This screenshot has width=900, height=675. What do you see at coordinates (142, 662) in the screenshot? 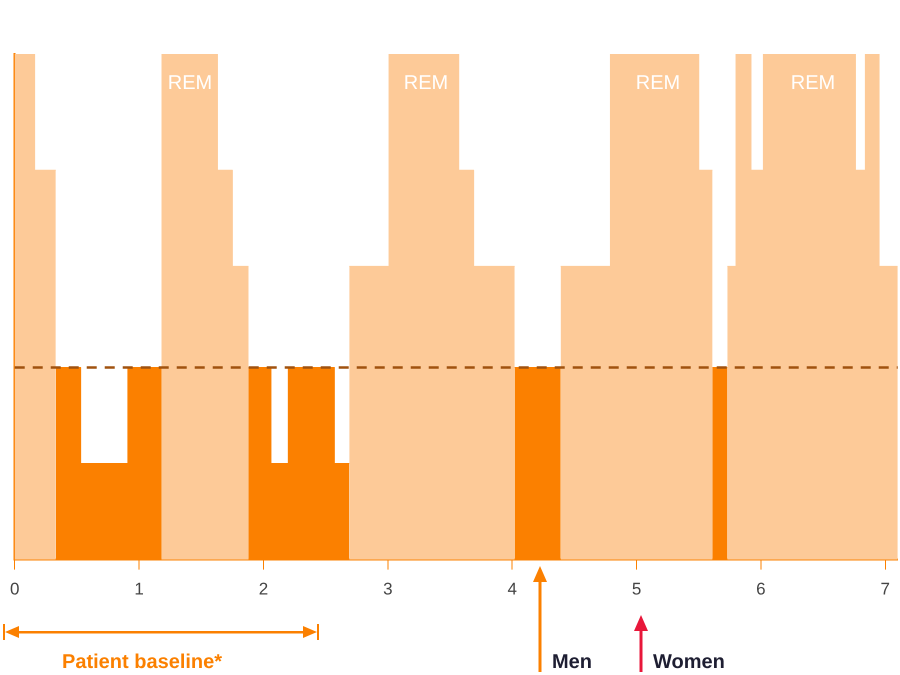
I see `text: Patient baseline*` at bounding box center [142, 662].